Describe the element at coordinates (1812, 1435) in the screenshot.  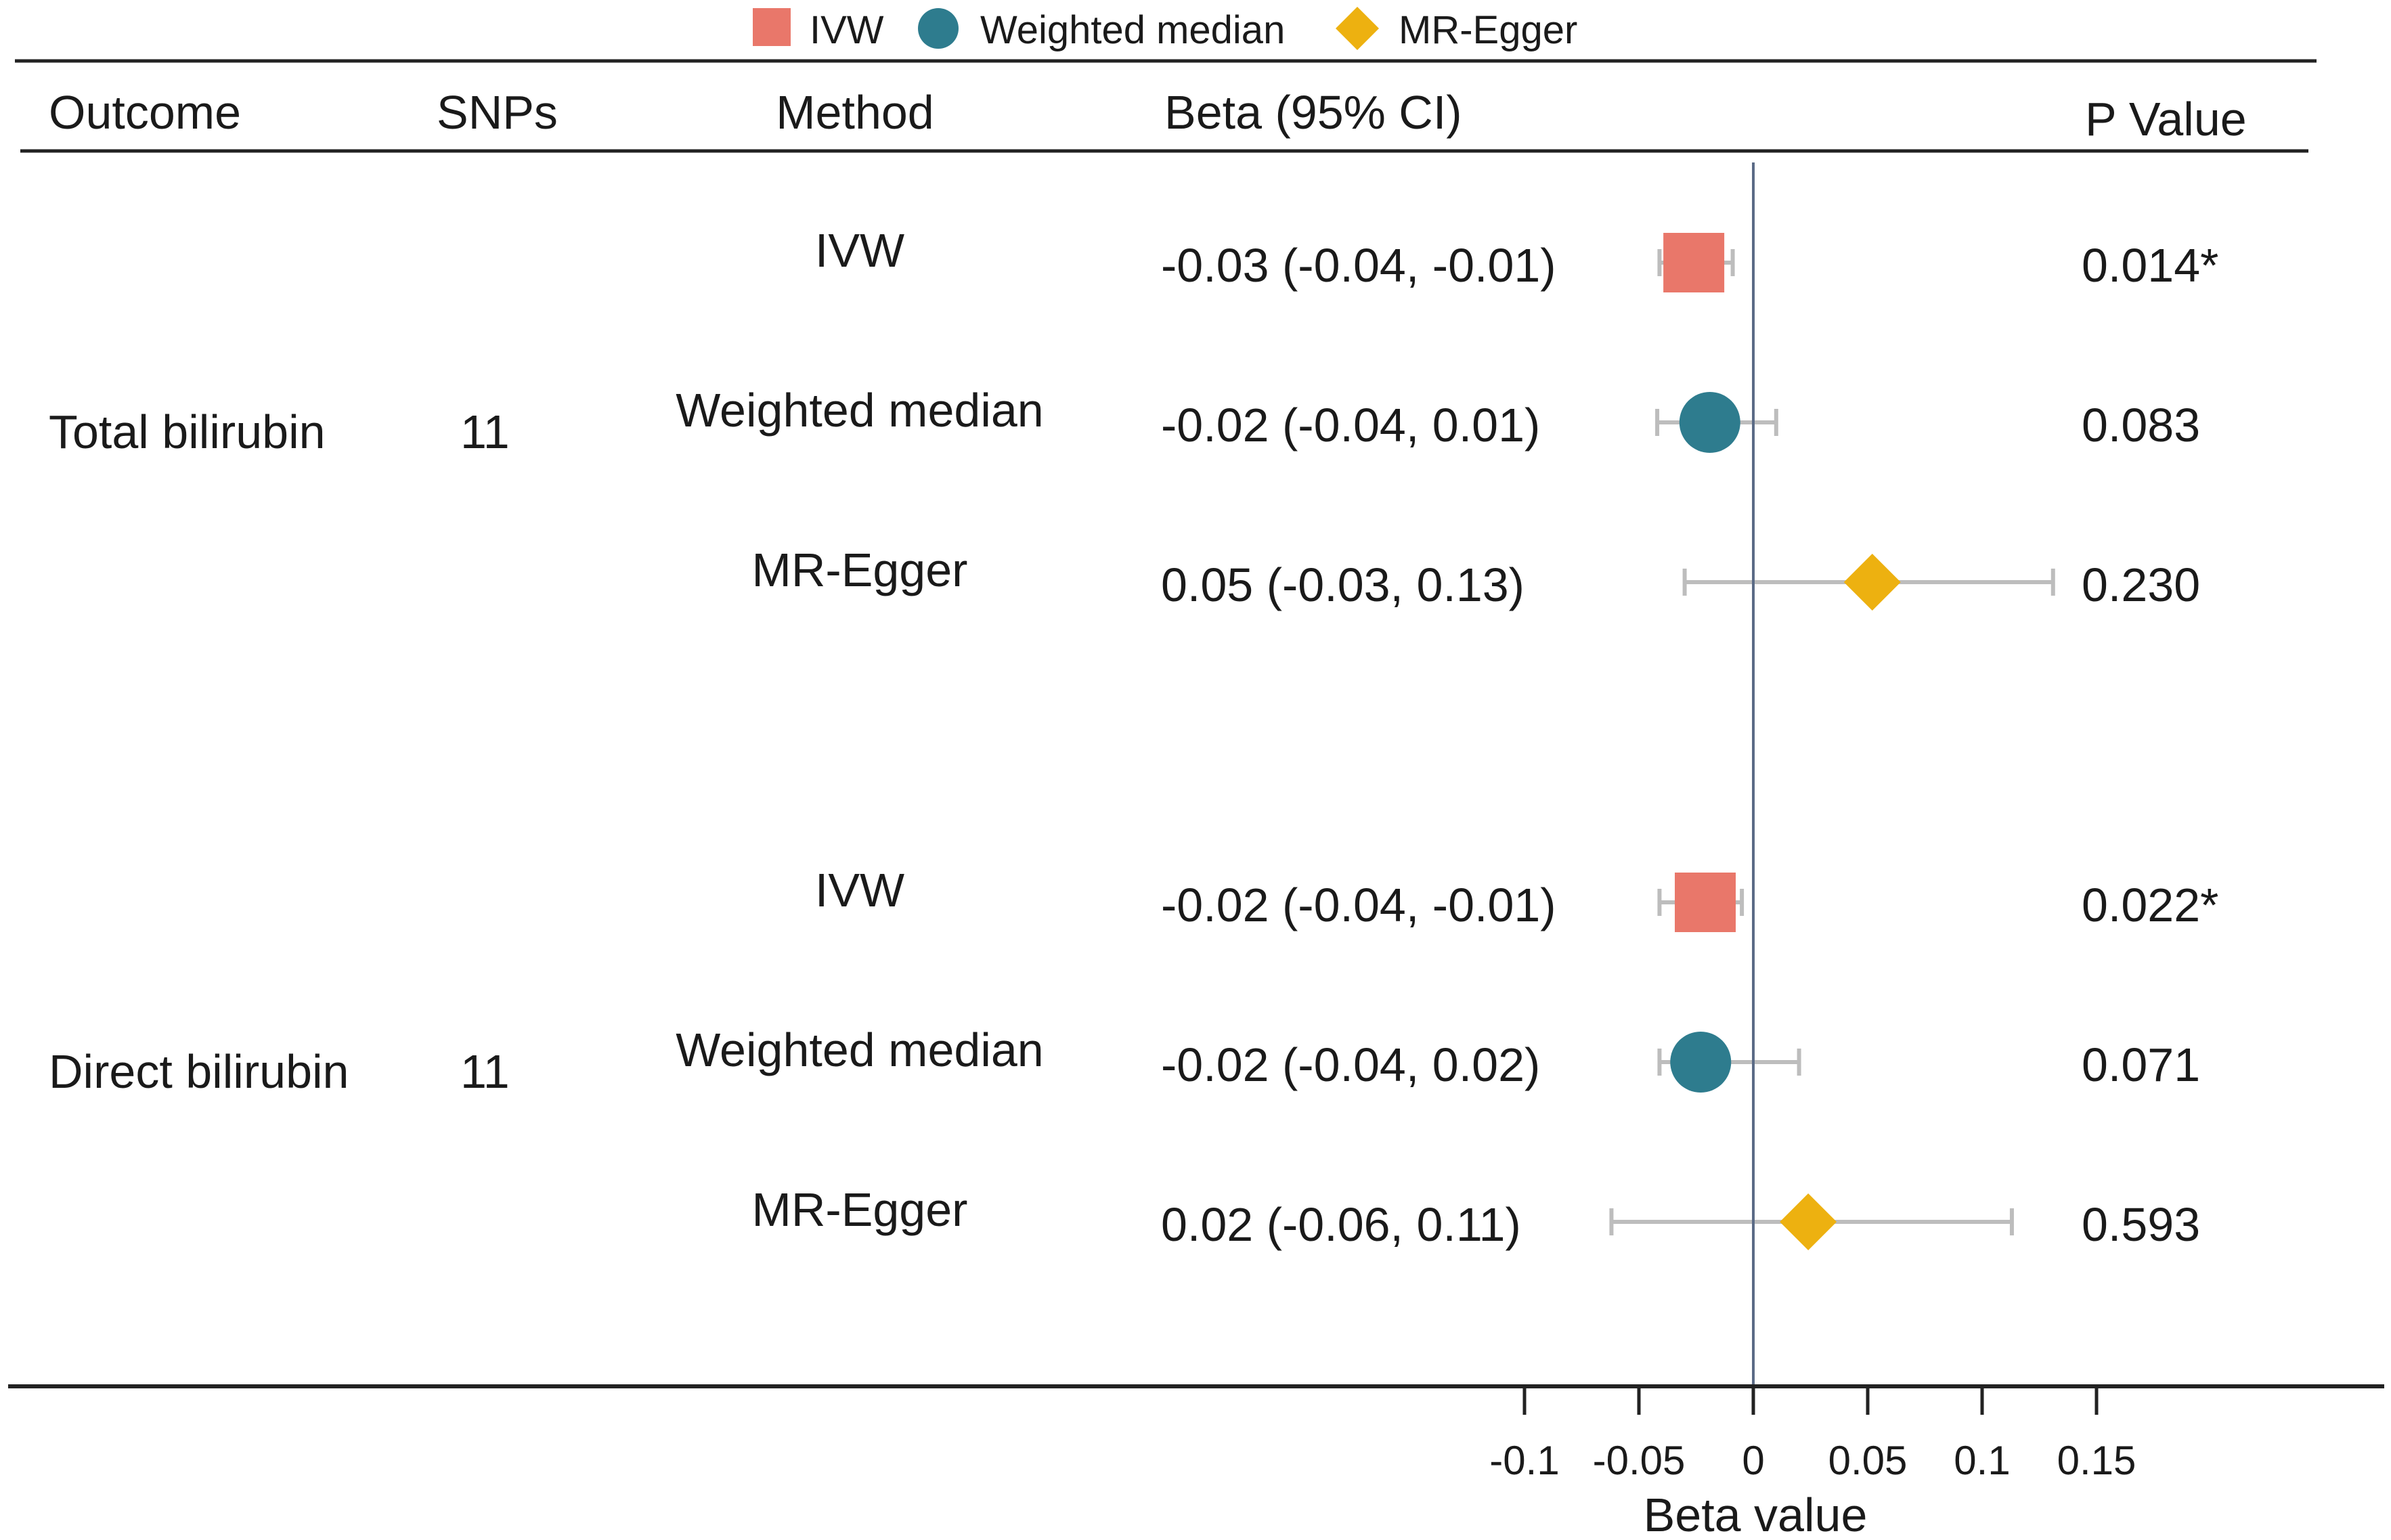
I see `x-axis-ticks: -0.1 -0.05 0 0.05 0.1 0.15` at that location.